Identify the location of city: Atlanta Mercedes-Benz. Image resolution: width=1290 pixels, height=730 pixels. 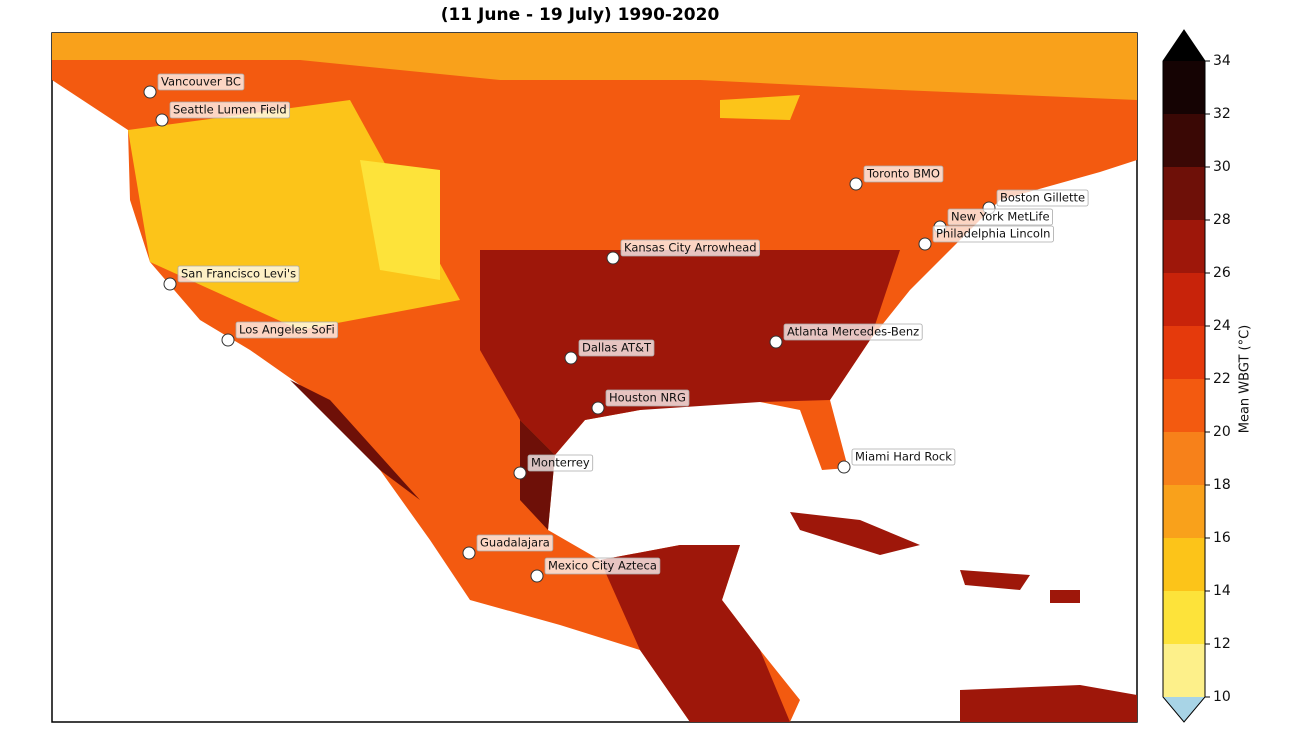
(846, 336).